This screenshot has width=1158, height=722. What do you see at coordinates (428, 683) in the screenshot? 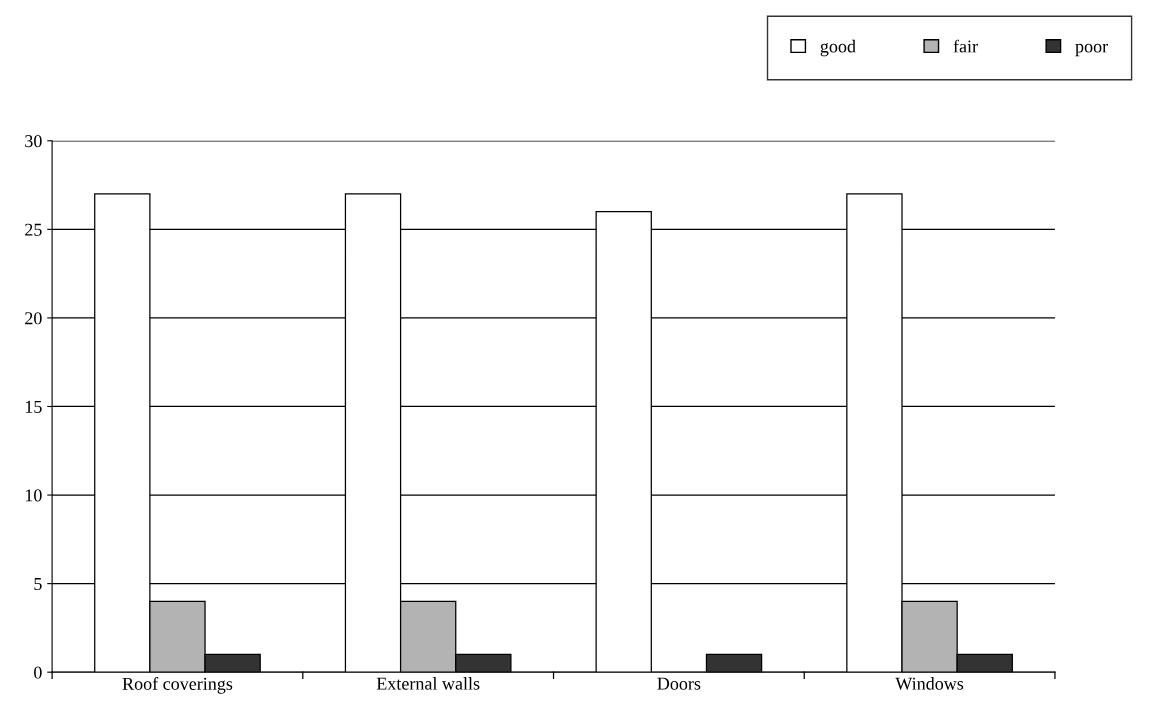
I see `x-tick-label: External walls` at bounding box center [428, 683].